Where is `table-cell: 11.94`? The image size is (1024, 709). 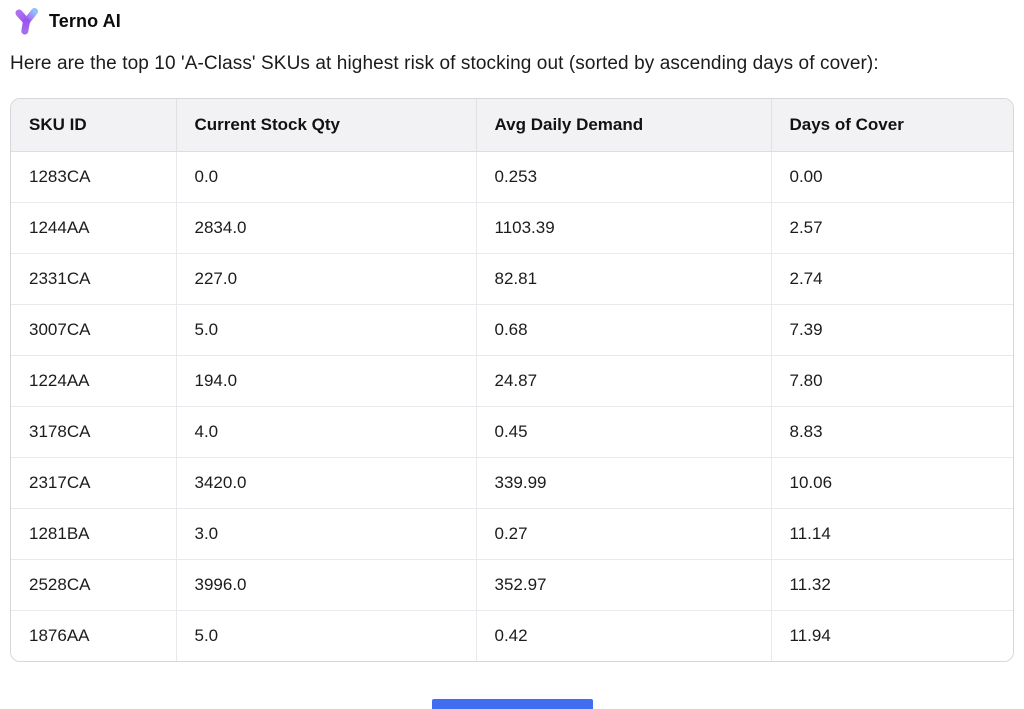 table-cell: 11.94 is located at coordinates (891, 635).